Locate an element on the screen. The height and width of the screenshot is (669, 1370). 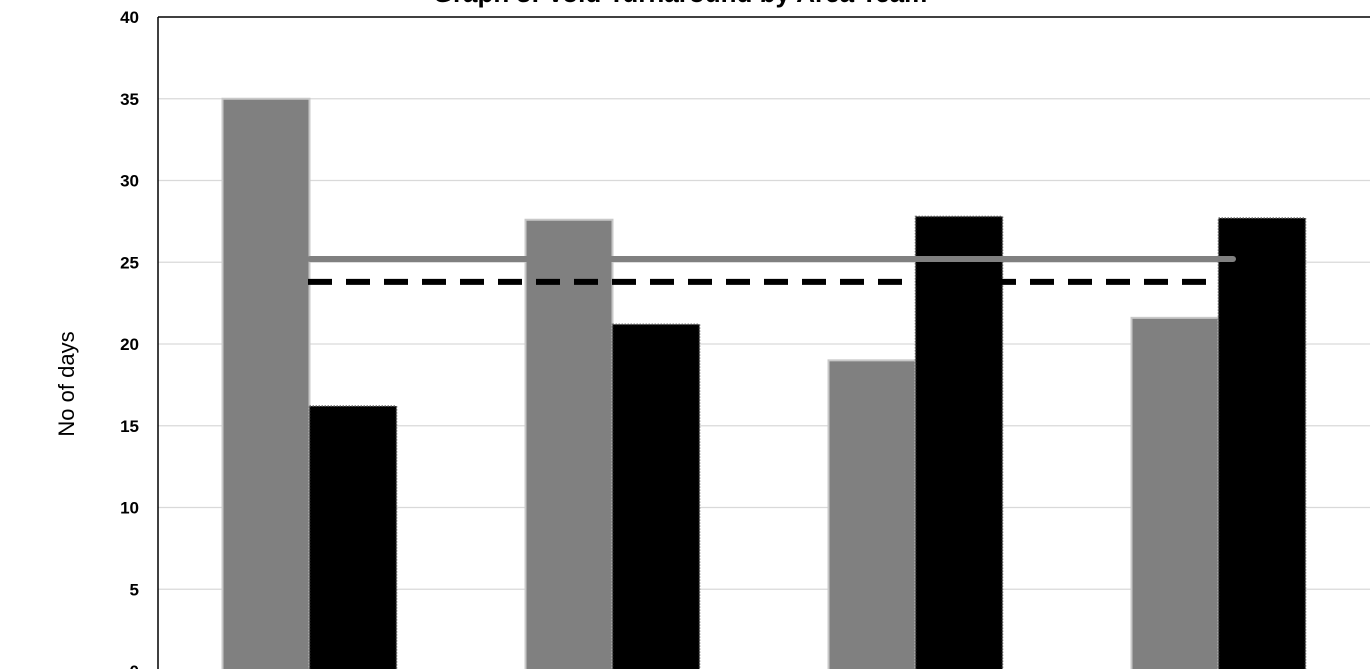
y-tick-label: 30 is located at coordinates (129, 181).